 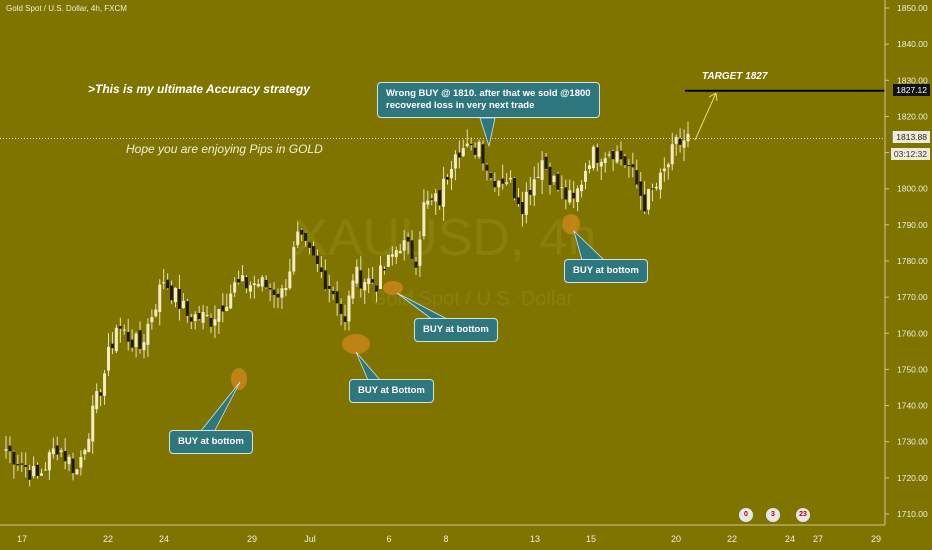 I want to click on price-tick-label: 1730.00, so click(x=912, y=442).